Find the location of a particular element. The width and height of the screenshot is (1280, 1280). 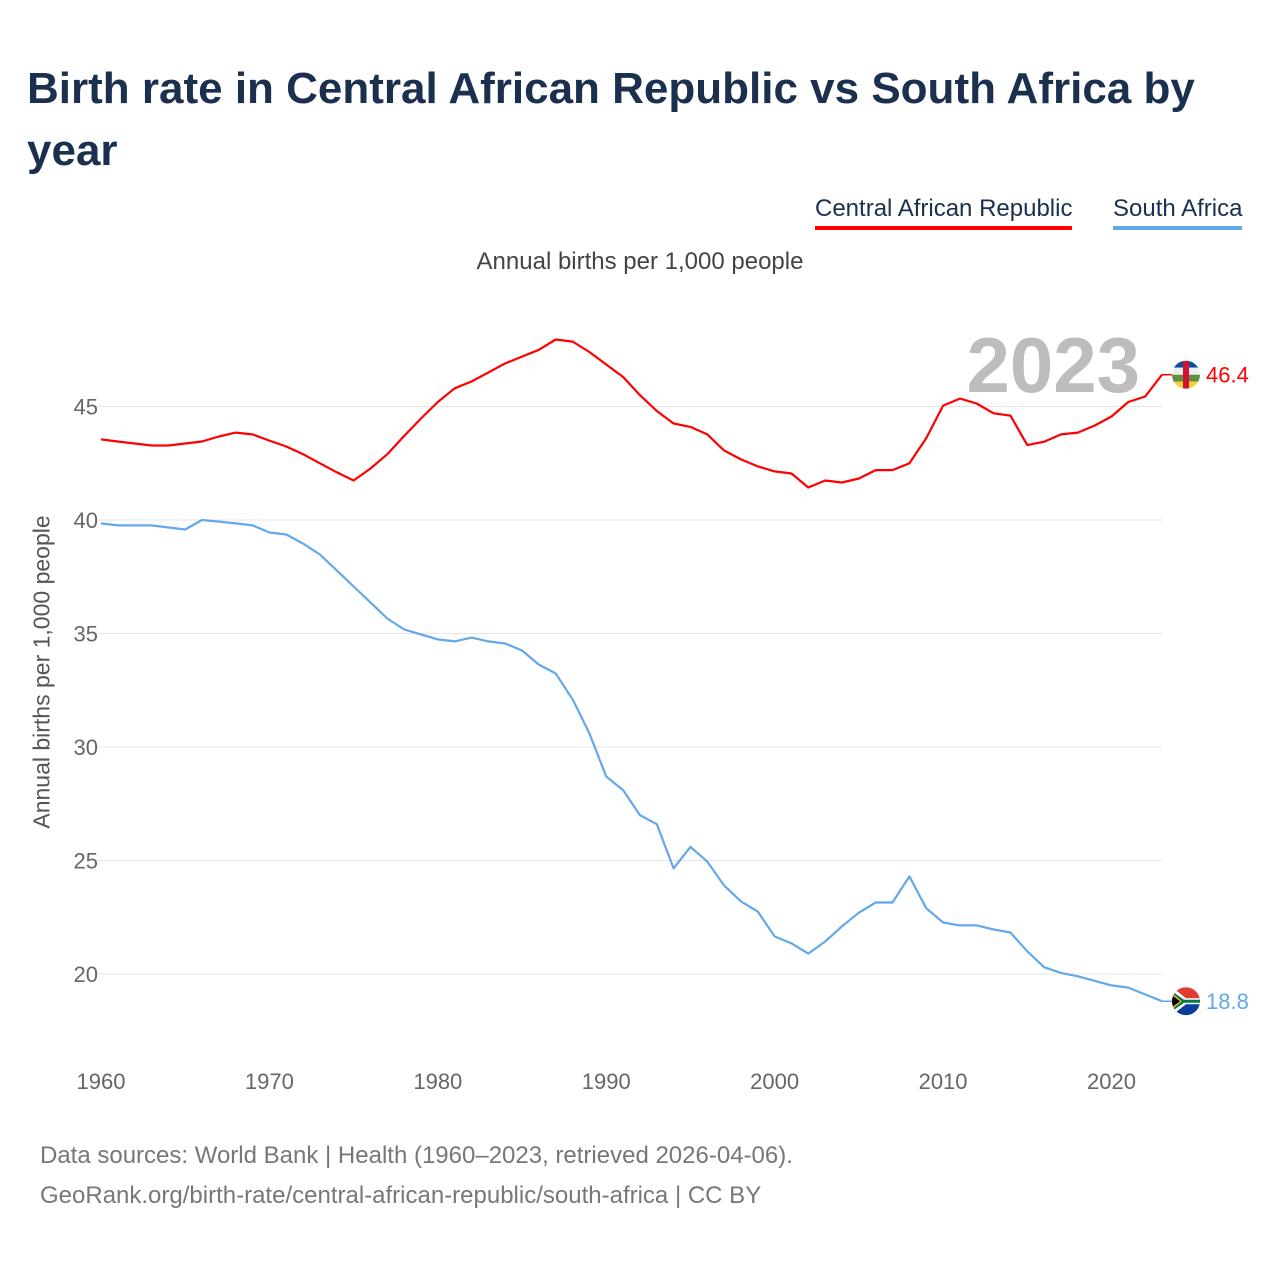

x-tick-label: 1970 is located at coordinates (269, 1081).